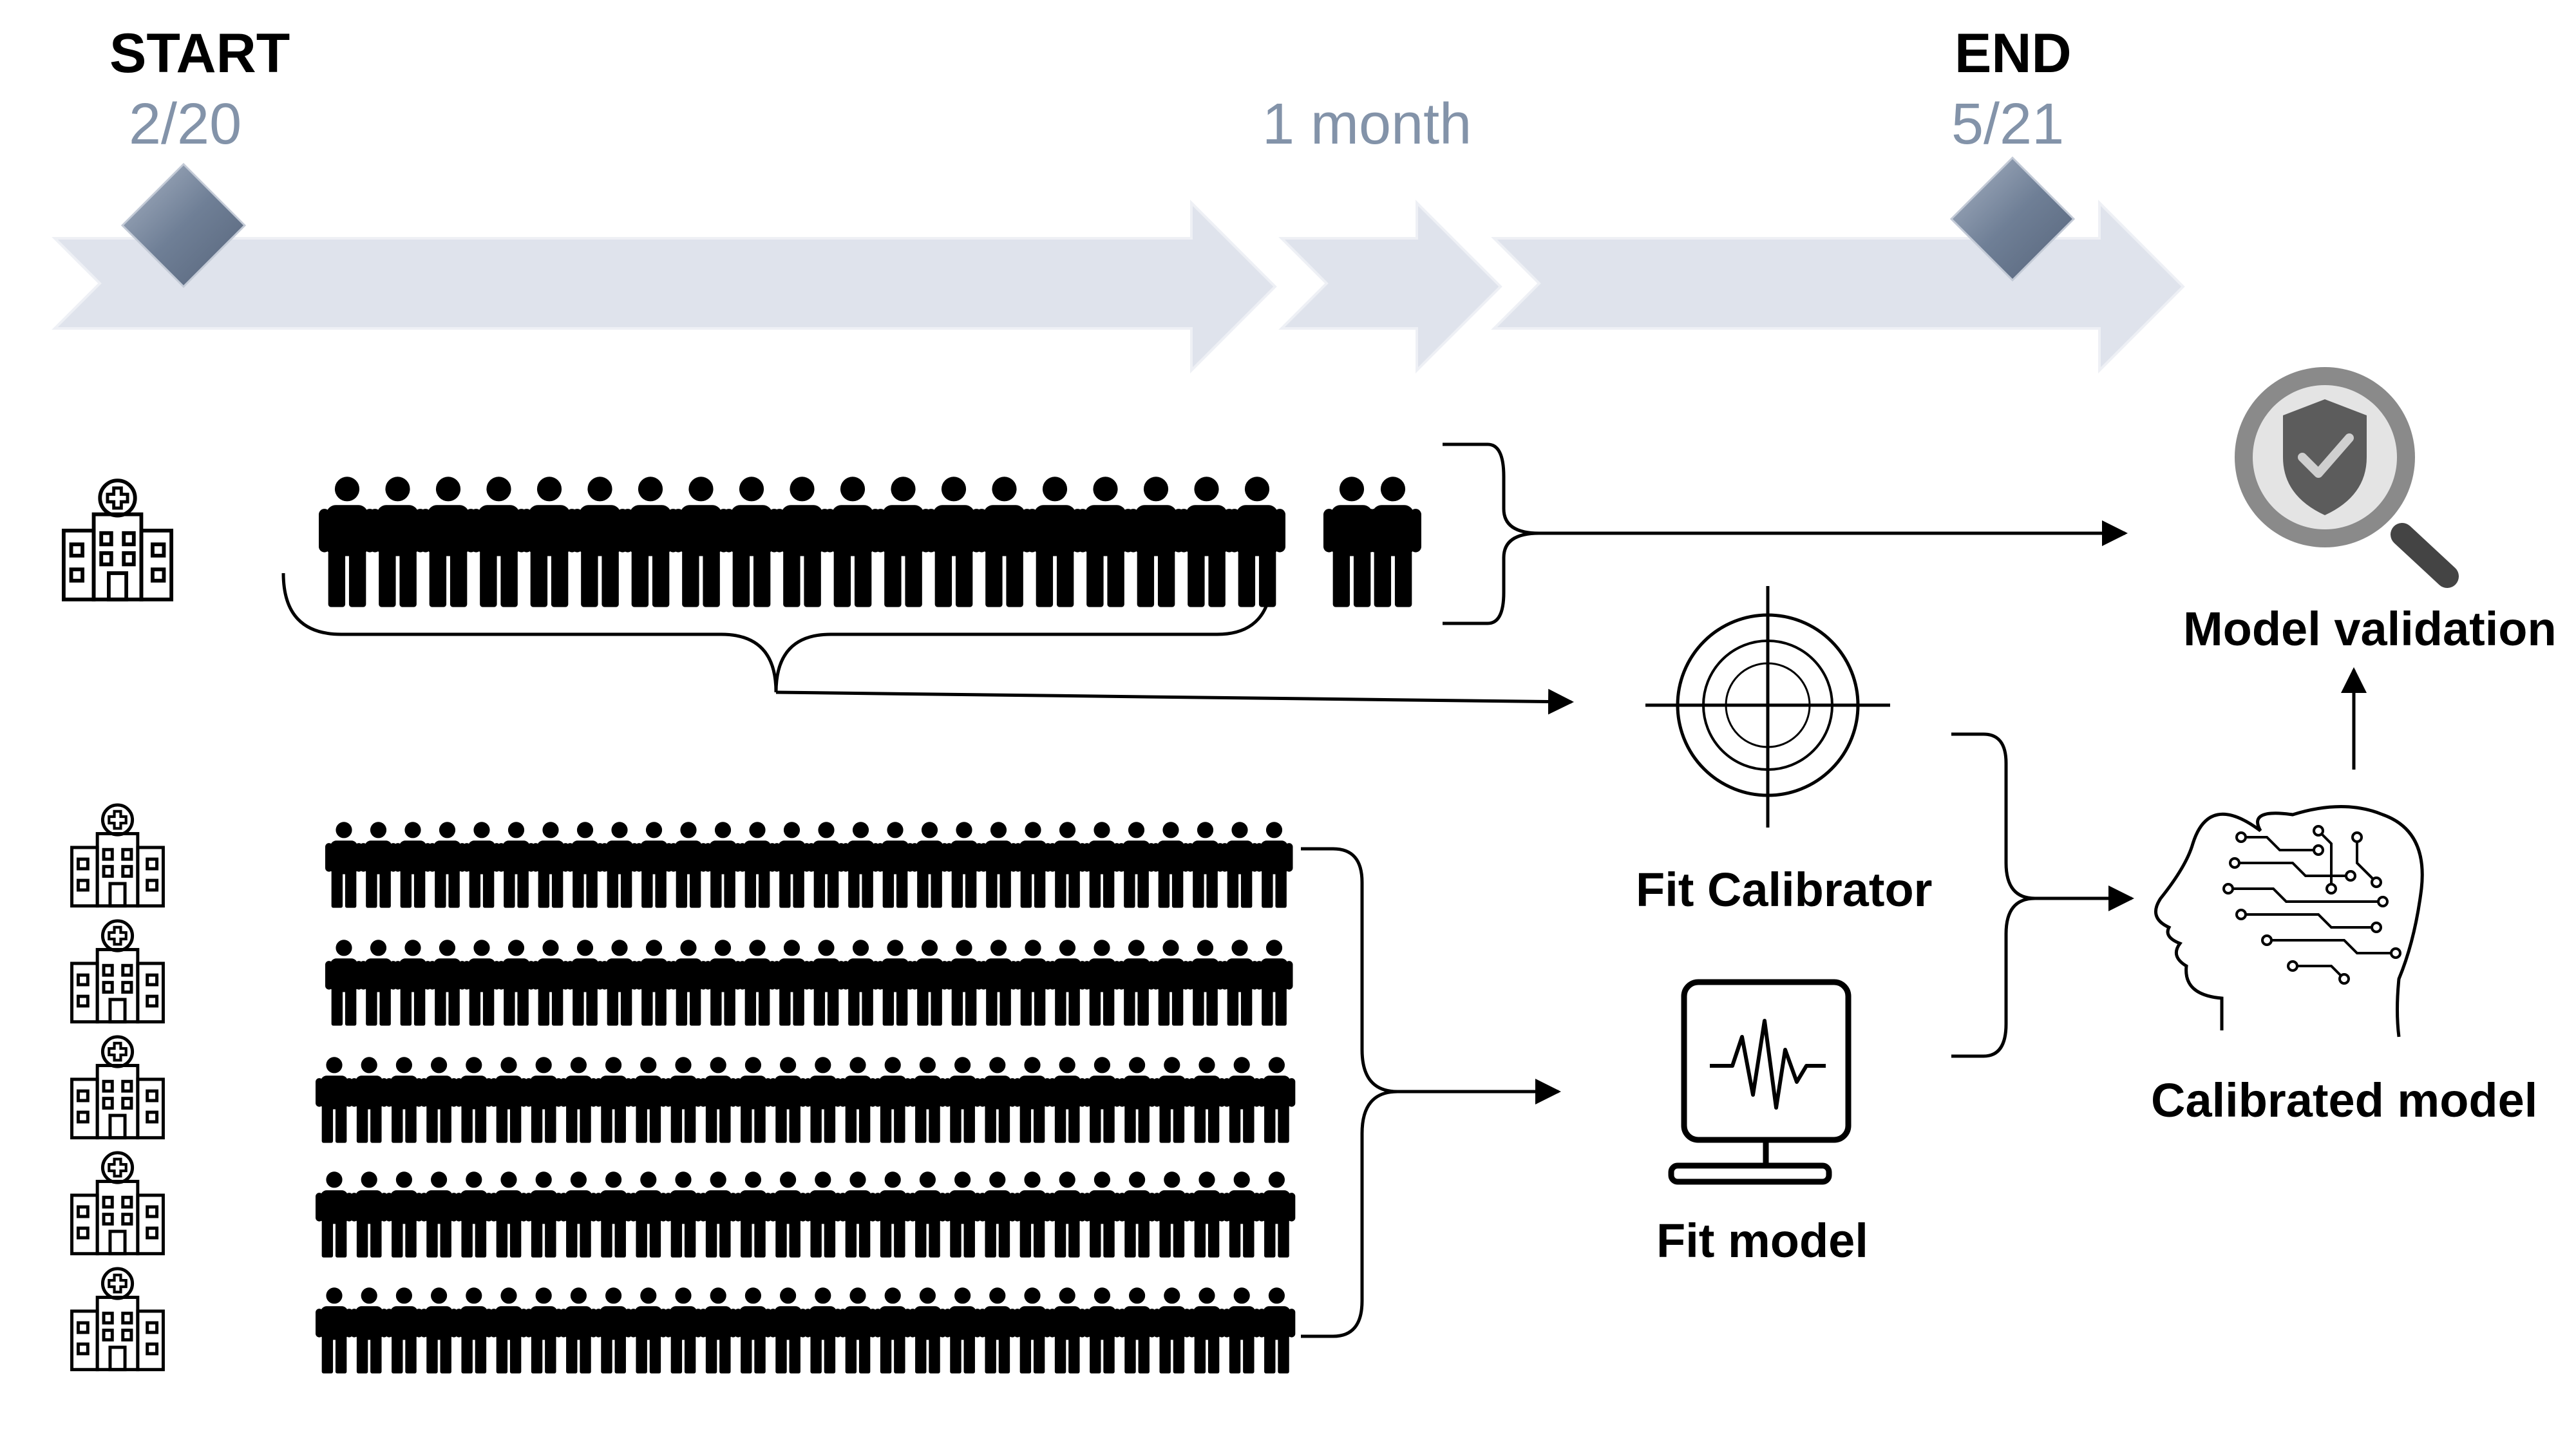 The height and width of the screenshot is (1449, 2576). What do you see at coordinates (2014, 54) in the screenshot?
I see `end-label: END` at bounding box center [2014, 54].